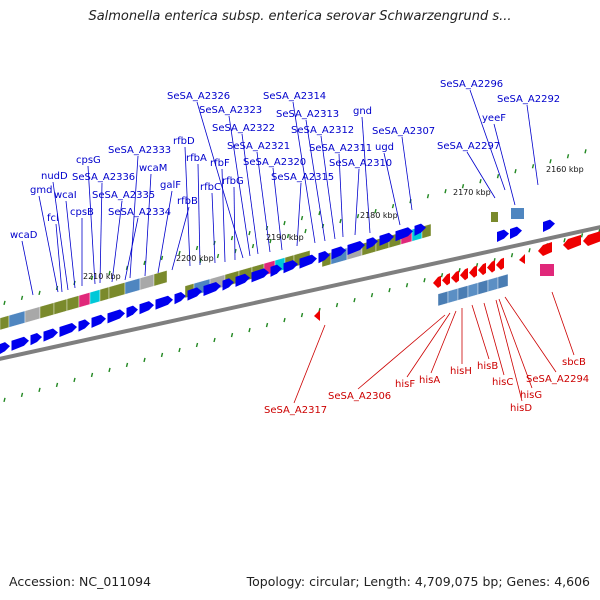  What do you see at coordinates (362, 111) in the screenshot?
I see `forward-gene-label: gnd` at bounding box center [362, 111].